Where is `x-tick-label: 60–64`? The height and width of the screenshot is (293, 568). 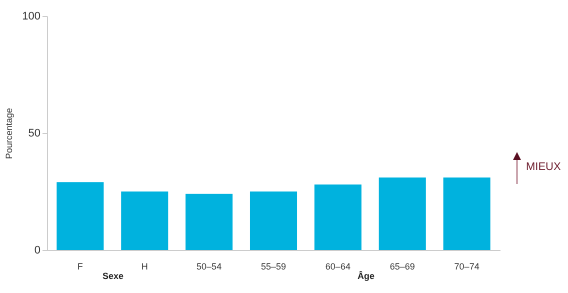
x-tick-label: 60–64 is located at coordinates (337, 267).